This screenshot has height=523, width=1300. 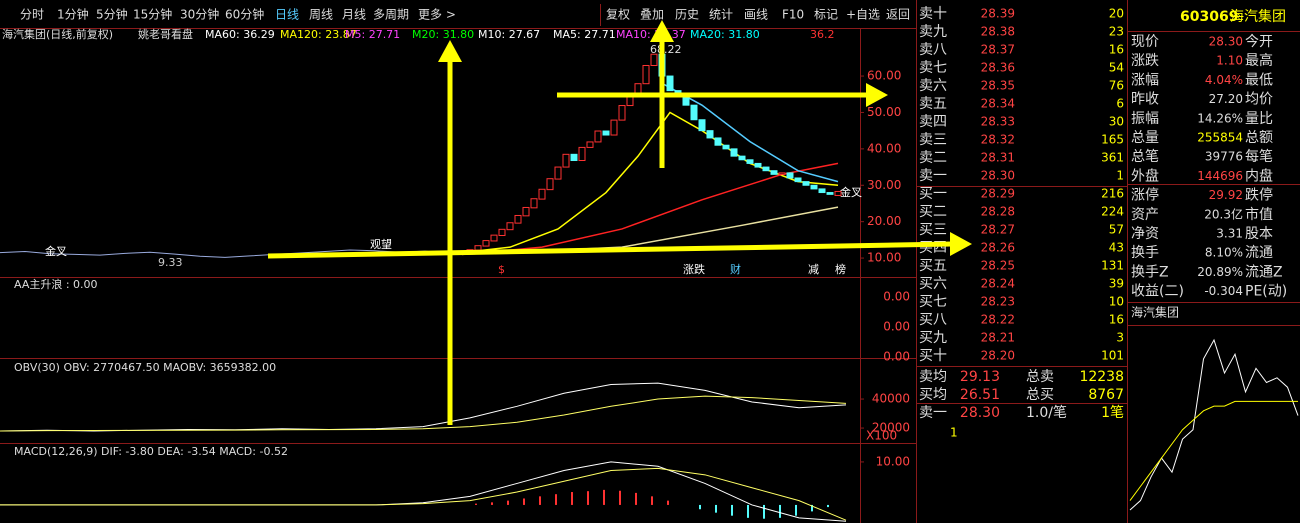 I want to click on tool-button: 返回, so click(x=898, y=15).